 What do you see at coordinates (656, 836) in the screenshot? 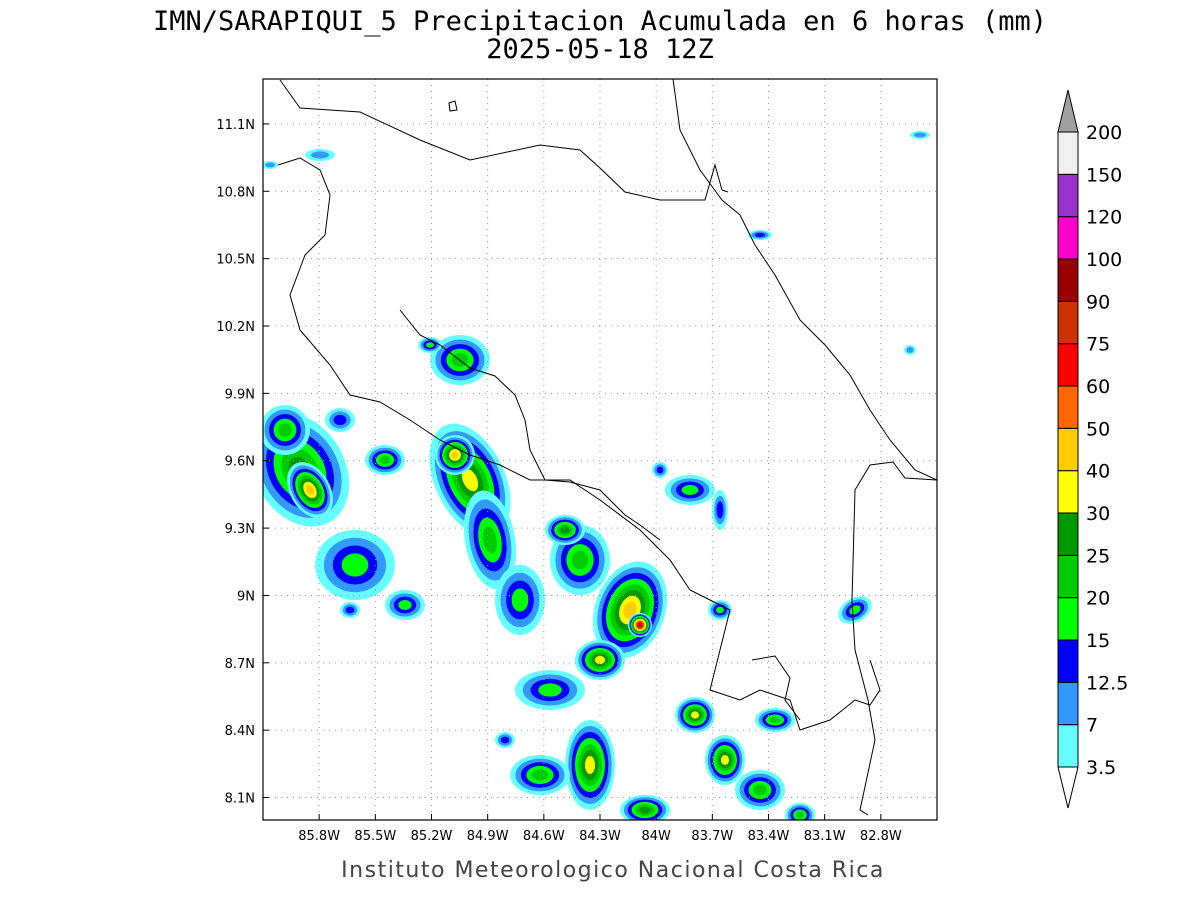
I see `x-tick-label: 84W` at bounding box center [656, 836].